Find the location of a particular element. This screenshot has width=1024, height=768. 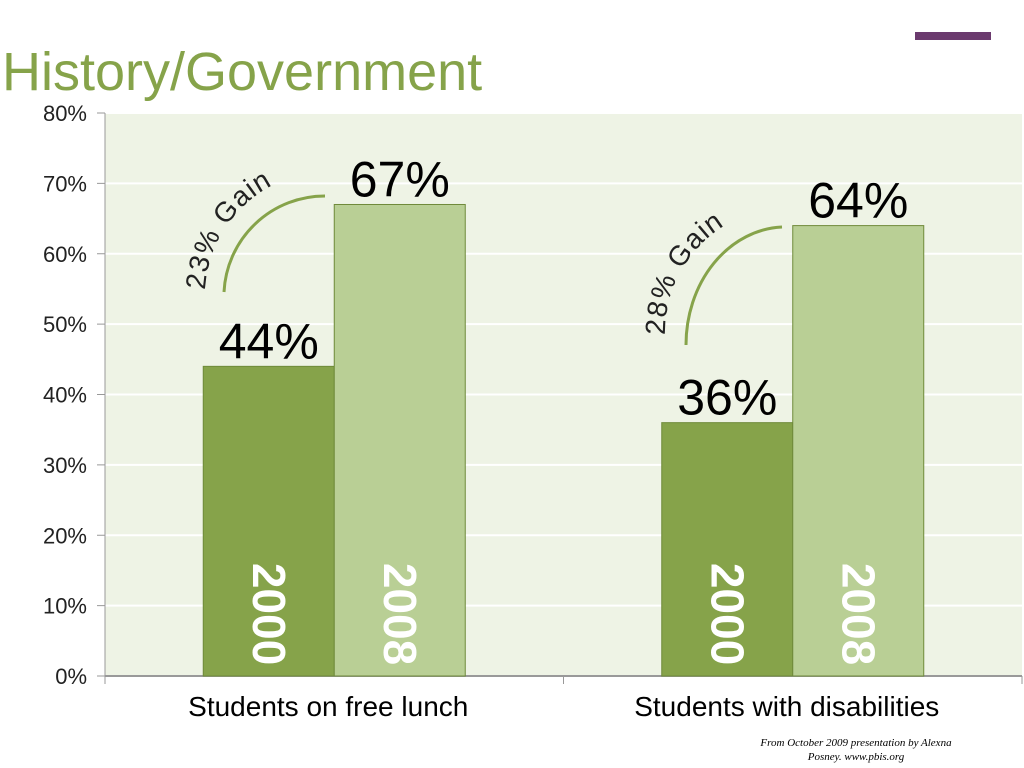

y-tick-label: 20% is located at coordinates (65, 535).